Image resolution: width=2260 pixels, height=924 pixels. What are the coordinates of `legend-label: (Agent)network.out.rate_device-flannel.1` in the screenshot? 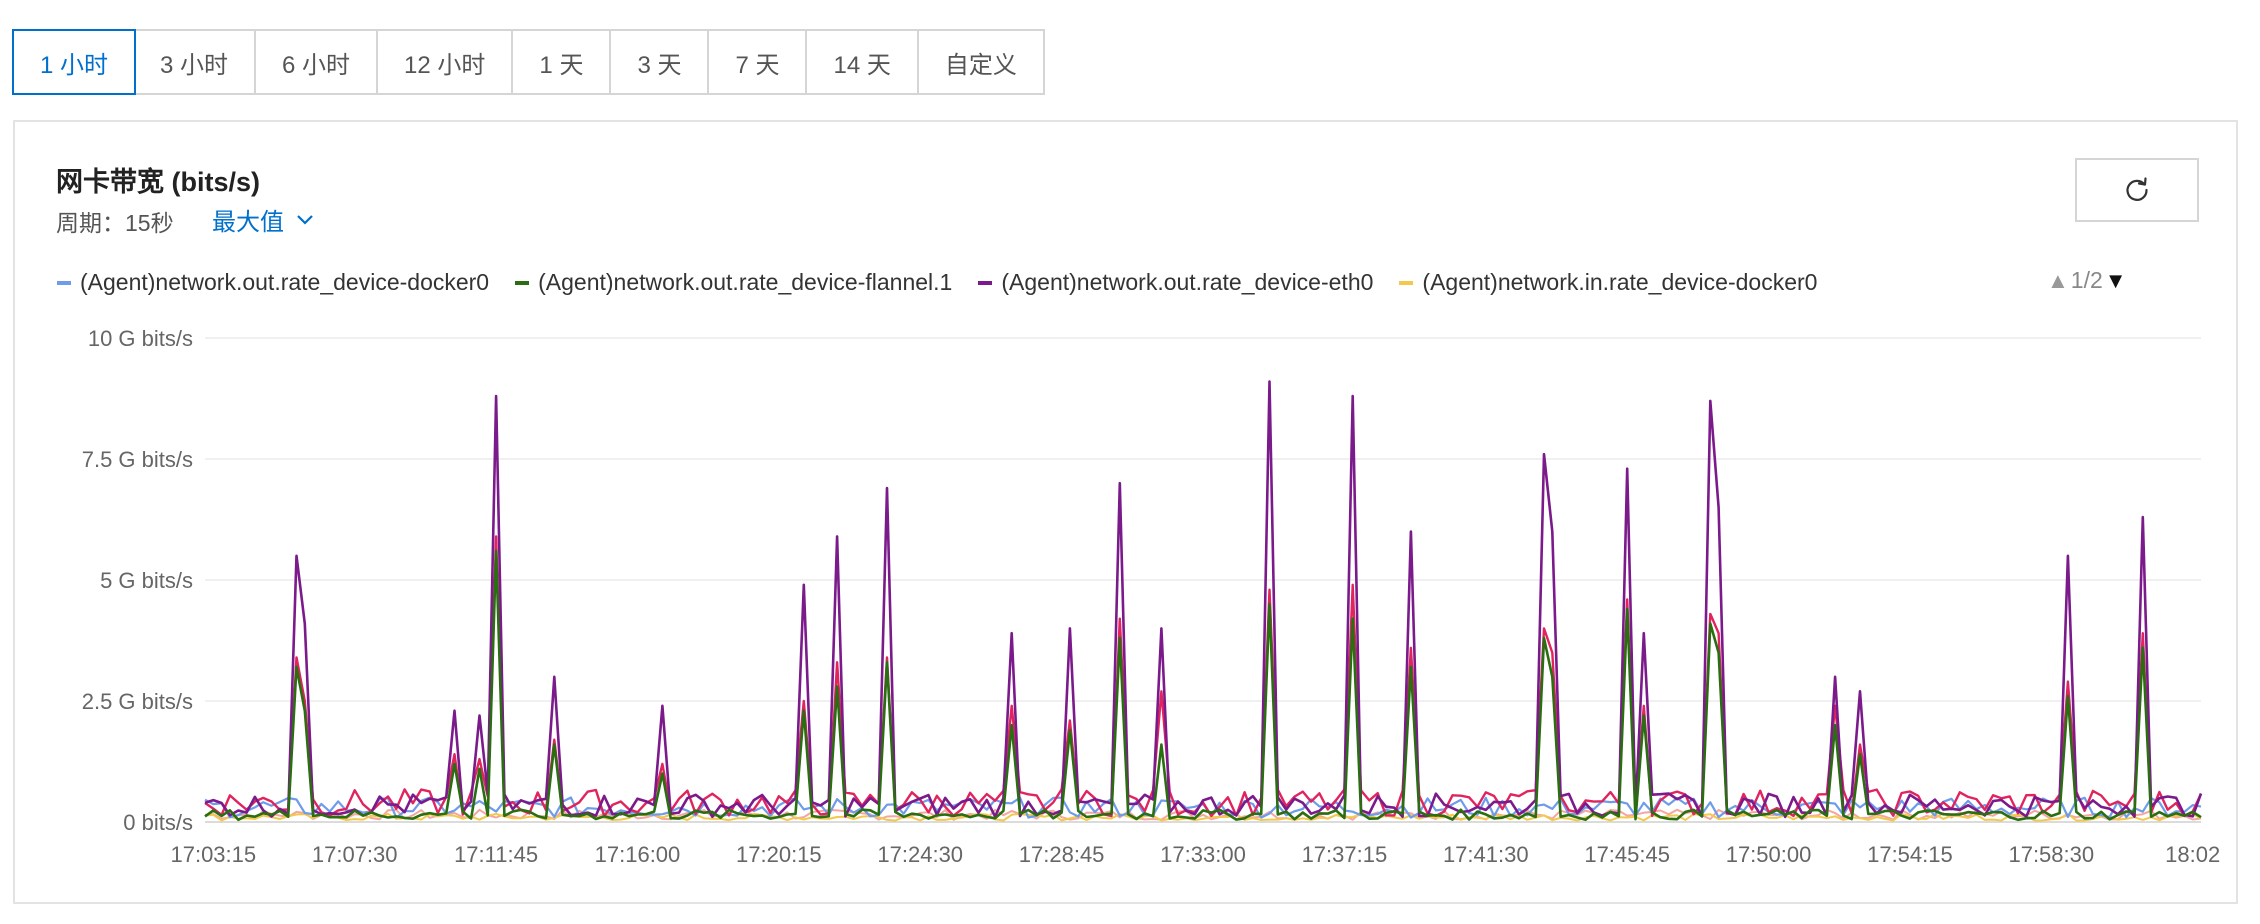 It's located at (745, 282).